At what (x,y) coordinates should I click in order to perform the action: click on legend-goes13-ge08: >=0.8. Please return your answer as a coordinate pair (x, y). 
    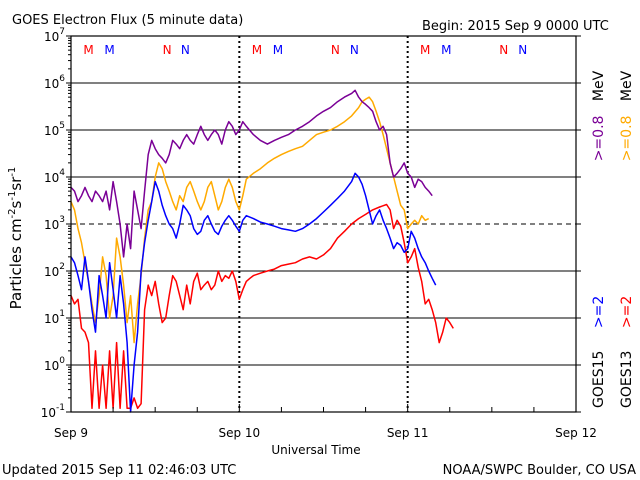
    Looking at the image, I should click on (627, 139).